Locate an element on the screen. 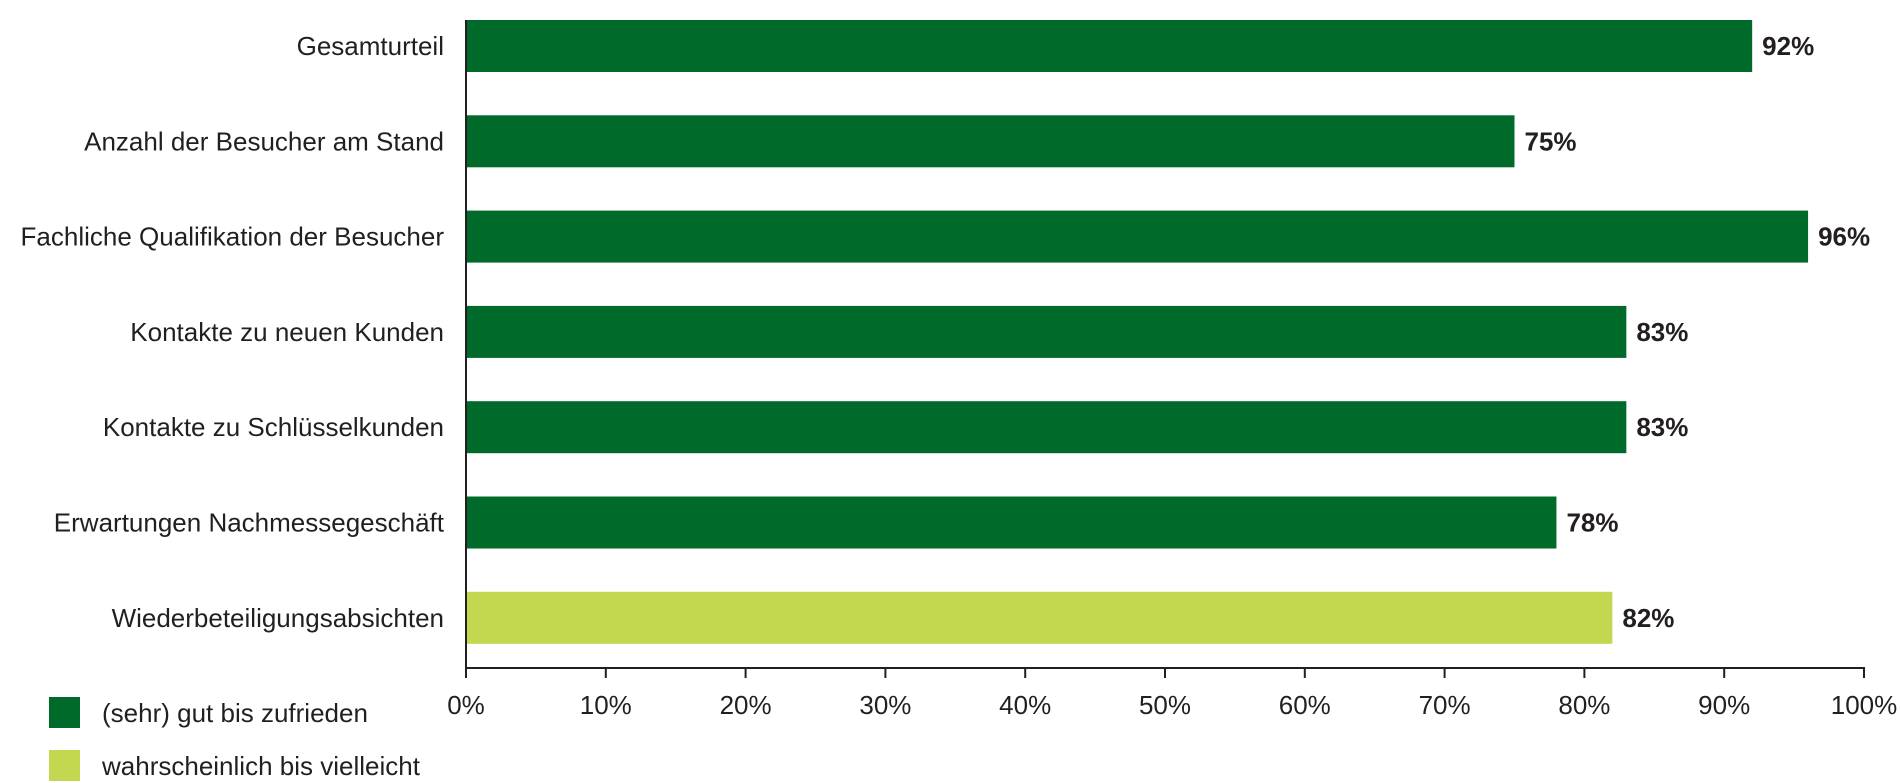  x-tick-label: 50% is located at coordinates (1165, 705).